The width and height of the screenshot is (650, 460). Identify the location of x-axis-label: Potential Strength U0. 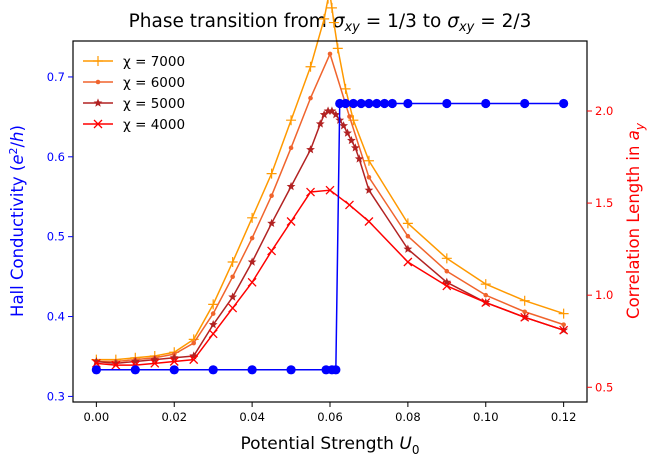
(330, 445).